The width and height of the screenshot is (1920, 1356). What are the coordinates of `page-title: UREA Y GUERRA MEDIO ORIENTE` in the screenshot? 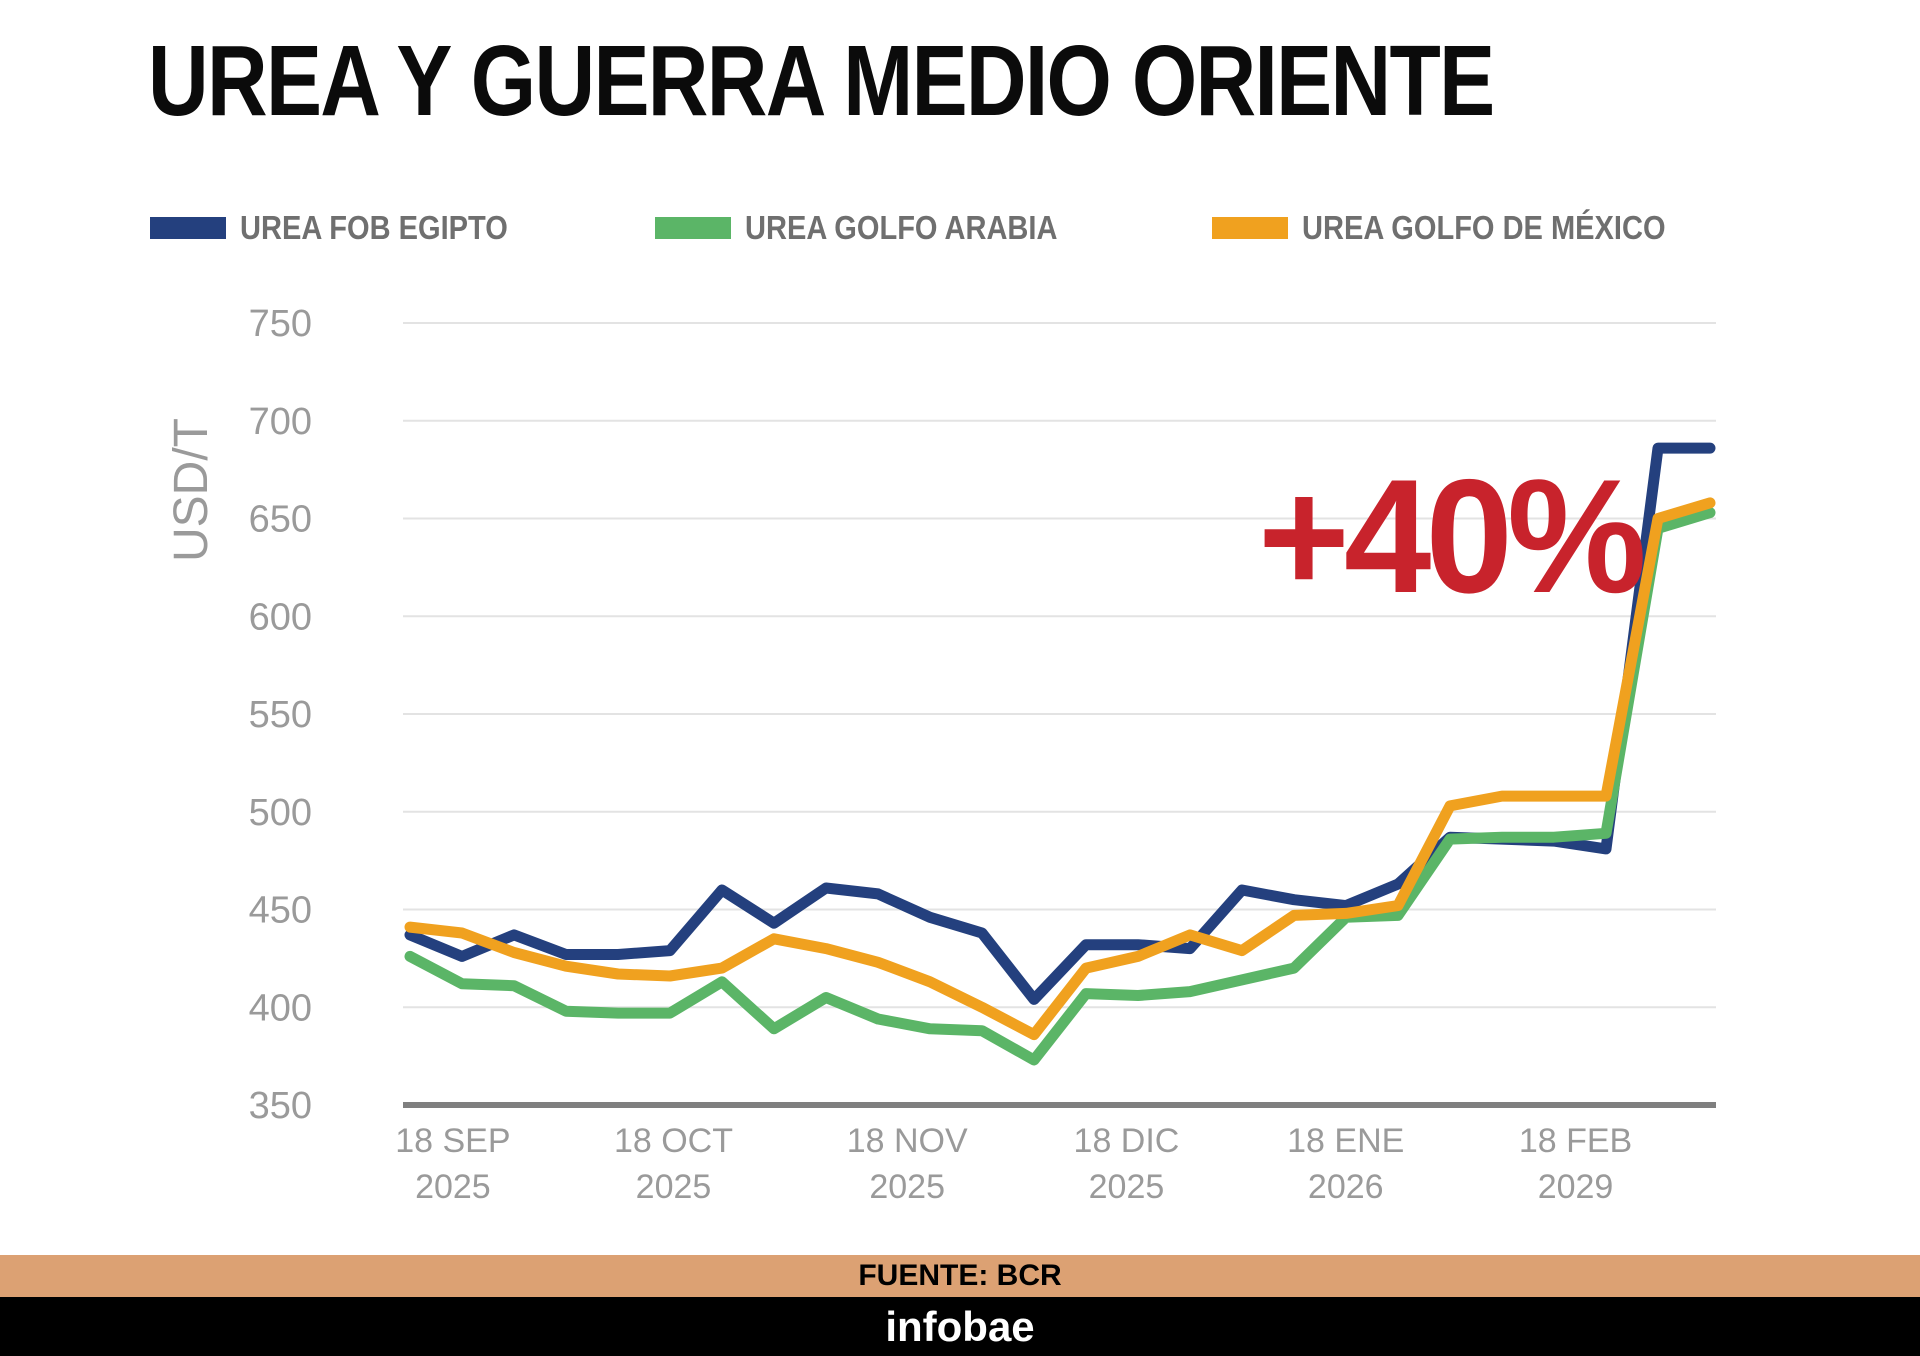 It's located at (821, 81).